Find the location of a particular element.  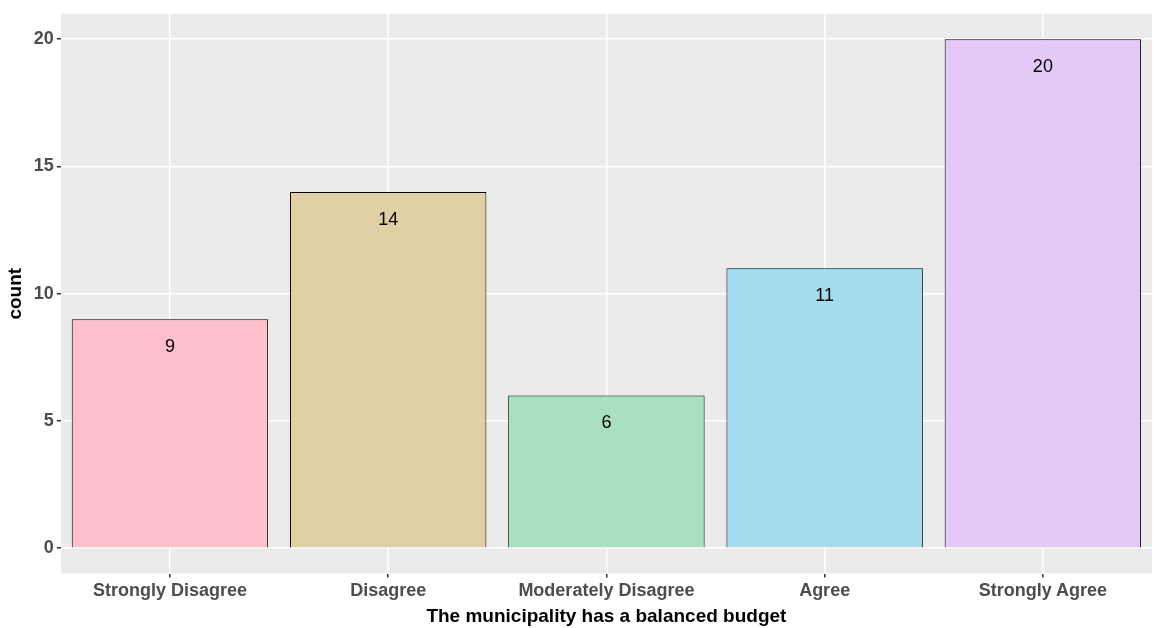

y-tick-label: 20 is located at coordinates (43, 38).